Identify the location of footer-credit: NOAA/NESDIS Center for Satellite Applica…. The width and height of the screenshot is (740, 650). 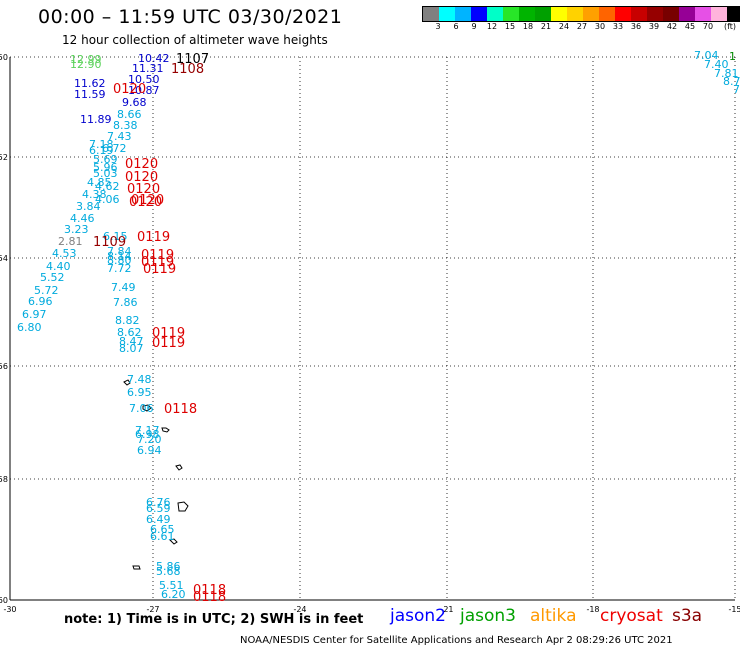
(456, 640).